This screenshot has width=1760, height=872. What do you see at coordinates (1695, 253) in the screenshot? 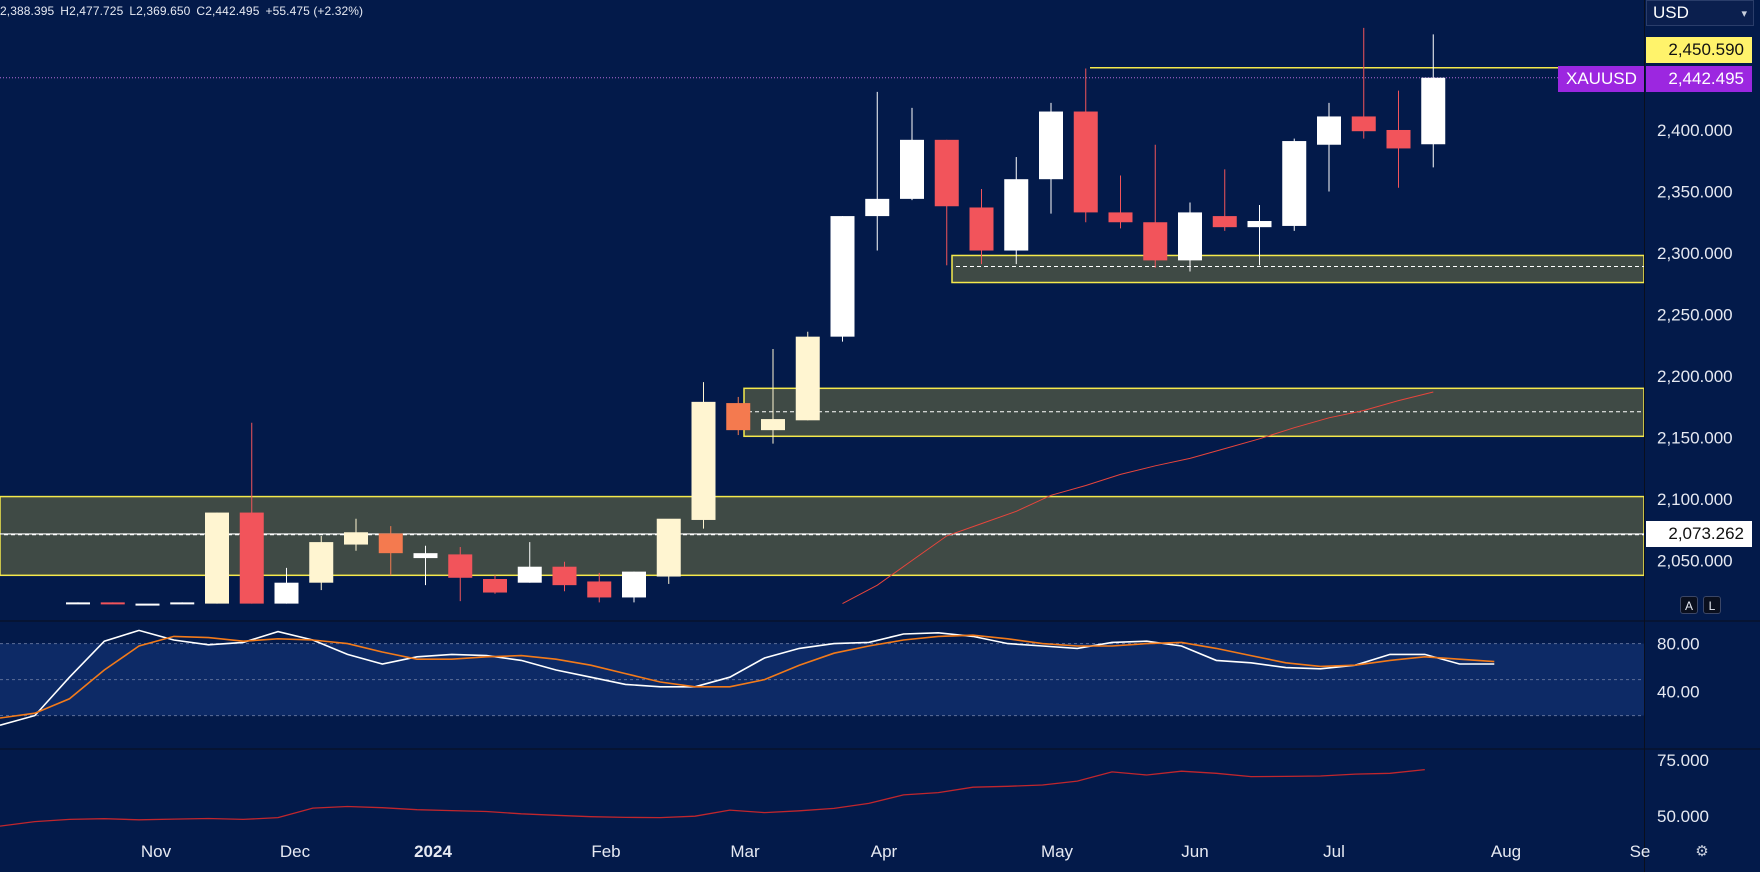
I see `price-axis-tick-label: 2,300.000` at bounding box center [1695, 253].